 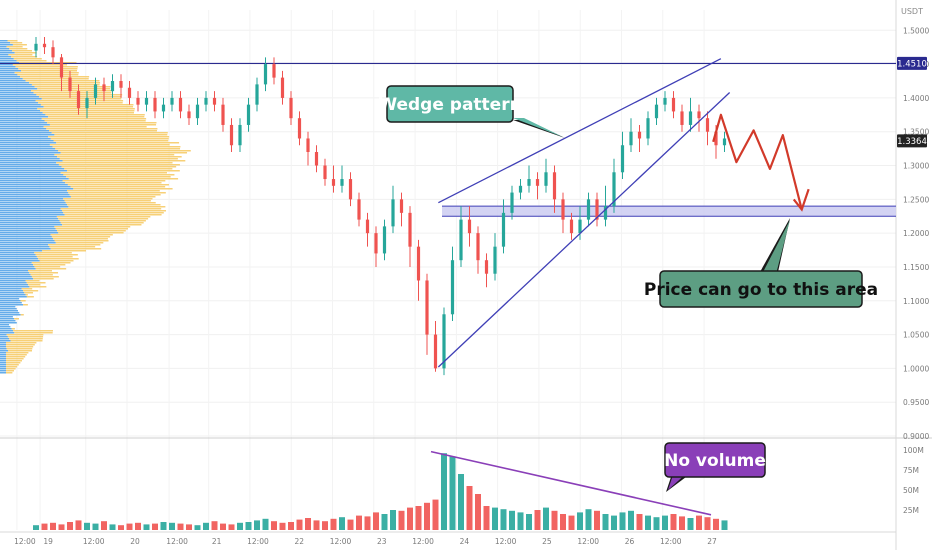 What do you see at coordinates (671, 541) in the screenshot?
I see `time-tick-label: 12:00` at bounding box center [671, 541].